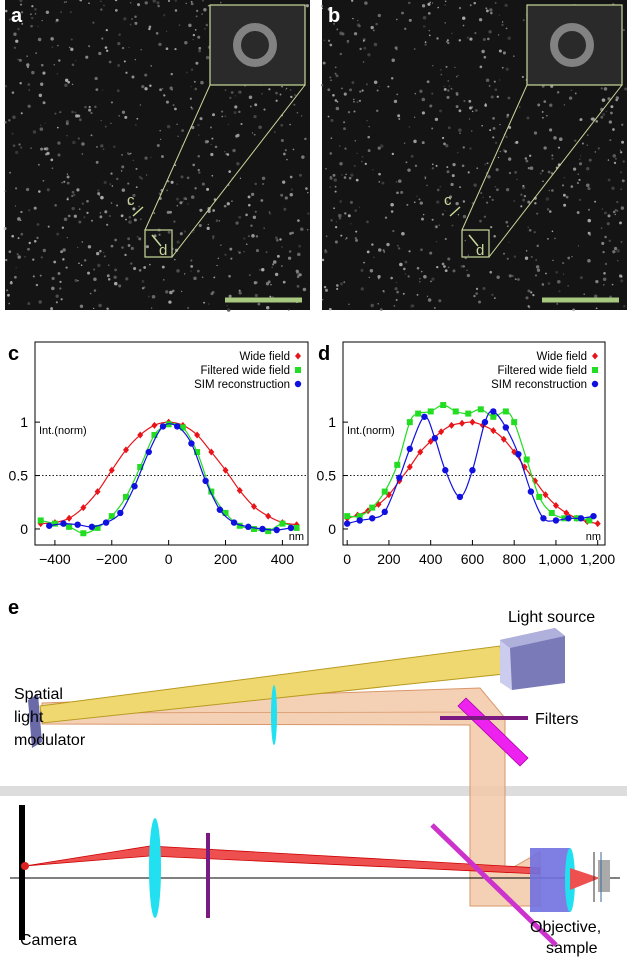 This screenshot has width=627, height=964. I want to click on inset, so click(257, 45).